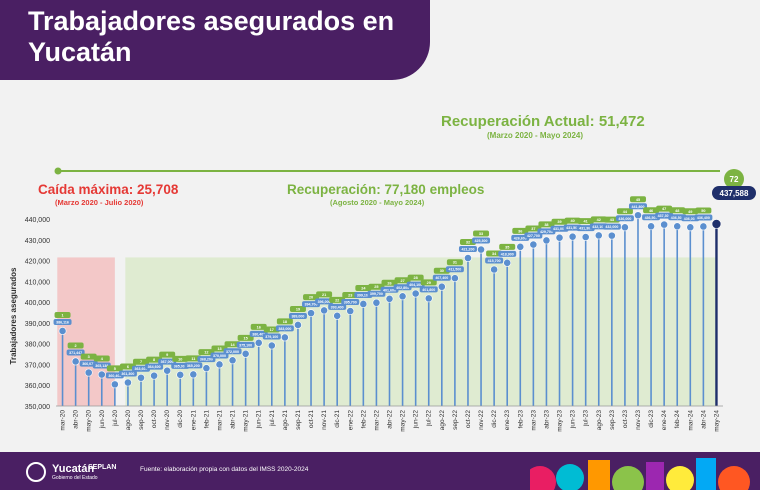  What do you see at coordinates (311, 298) in the screenshot?
I see `index-label: 20` at bounding box center [311, 298].